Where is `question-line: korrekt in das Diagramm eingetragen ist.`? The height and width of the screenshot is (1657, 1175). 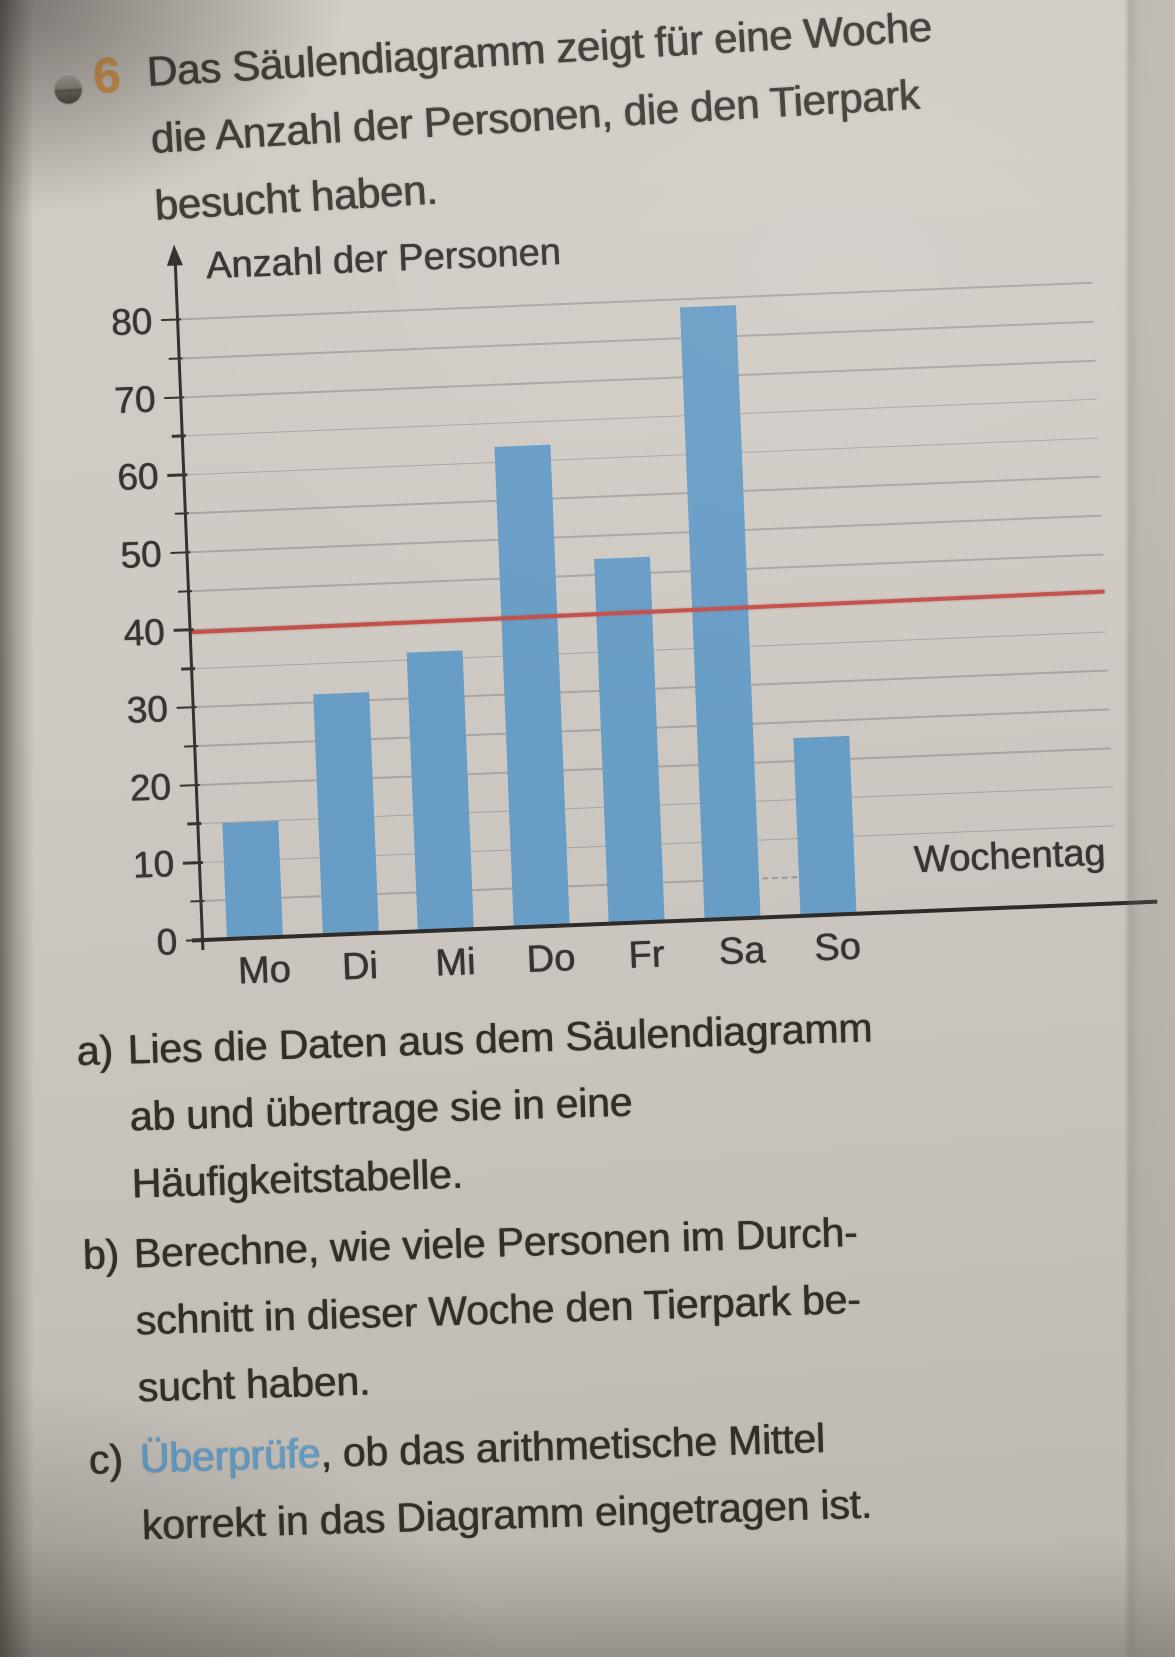 question-line: korrekt in das Diagramm eingetragen ist. is located at coordinates (507, 1514).